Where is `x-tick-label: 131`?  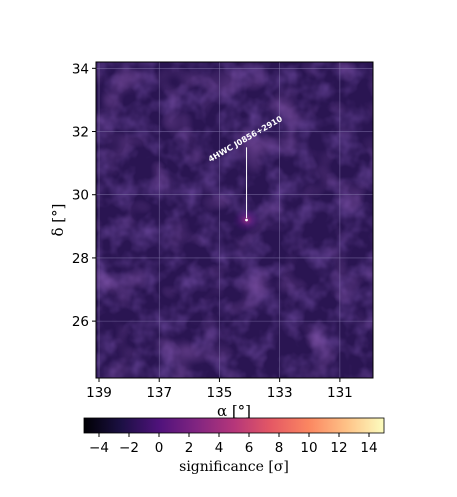 x-tick-label: 131 is located at coordinates (340, 393).